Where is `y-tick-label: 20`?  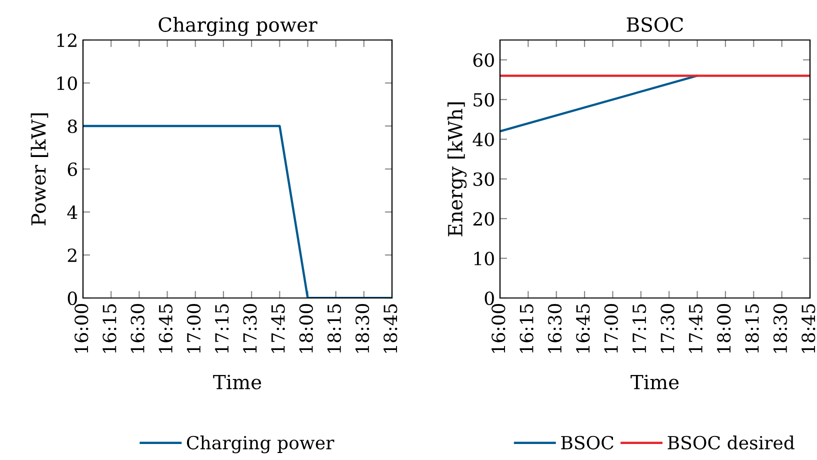
y-tick-label: 20 is located at coordinates (483, 219).